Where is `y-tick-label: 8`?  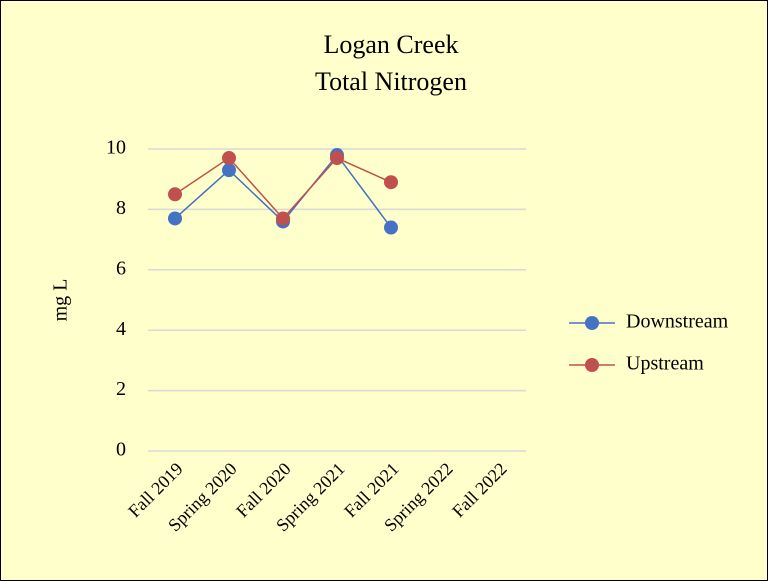 y-tick-label: 8 is located at coordinates (121, 208).